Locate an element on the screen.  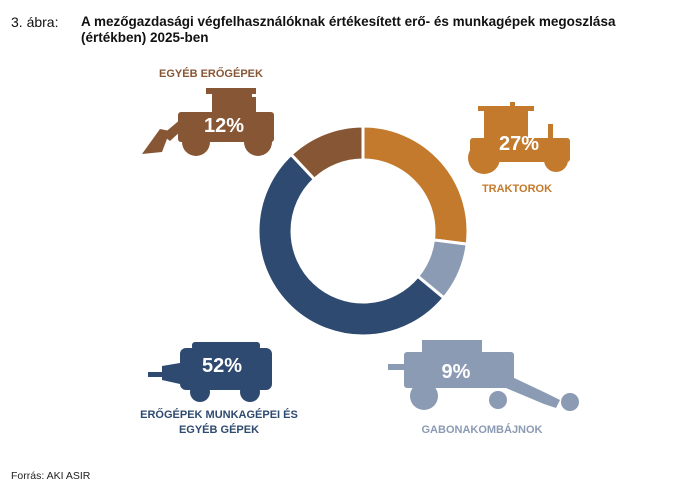
baler-icon is located at coordinates (210, 372).